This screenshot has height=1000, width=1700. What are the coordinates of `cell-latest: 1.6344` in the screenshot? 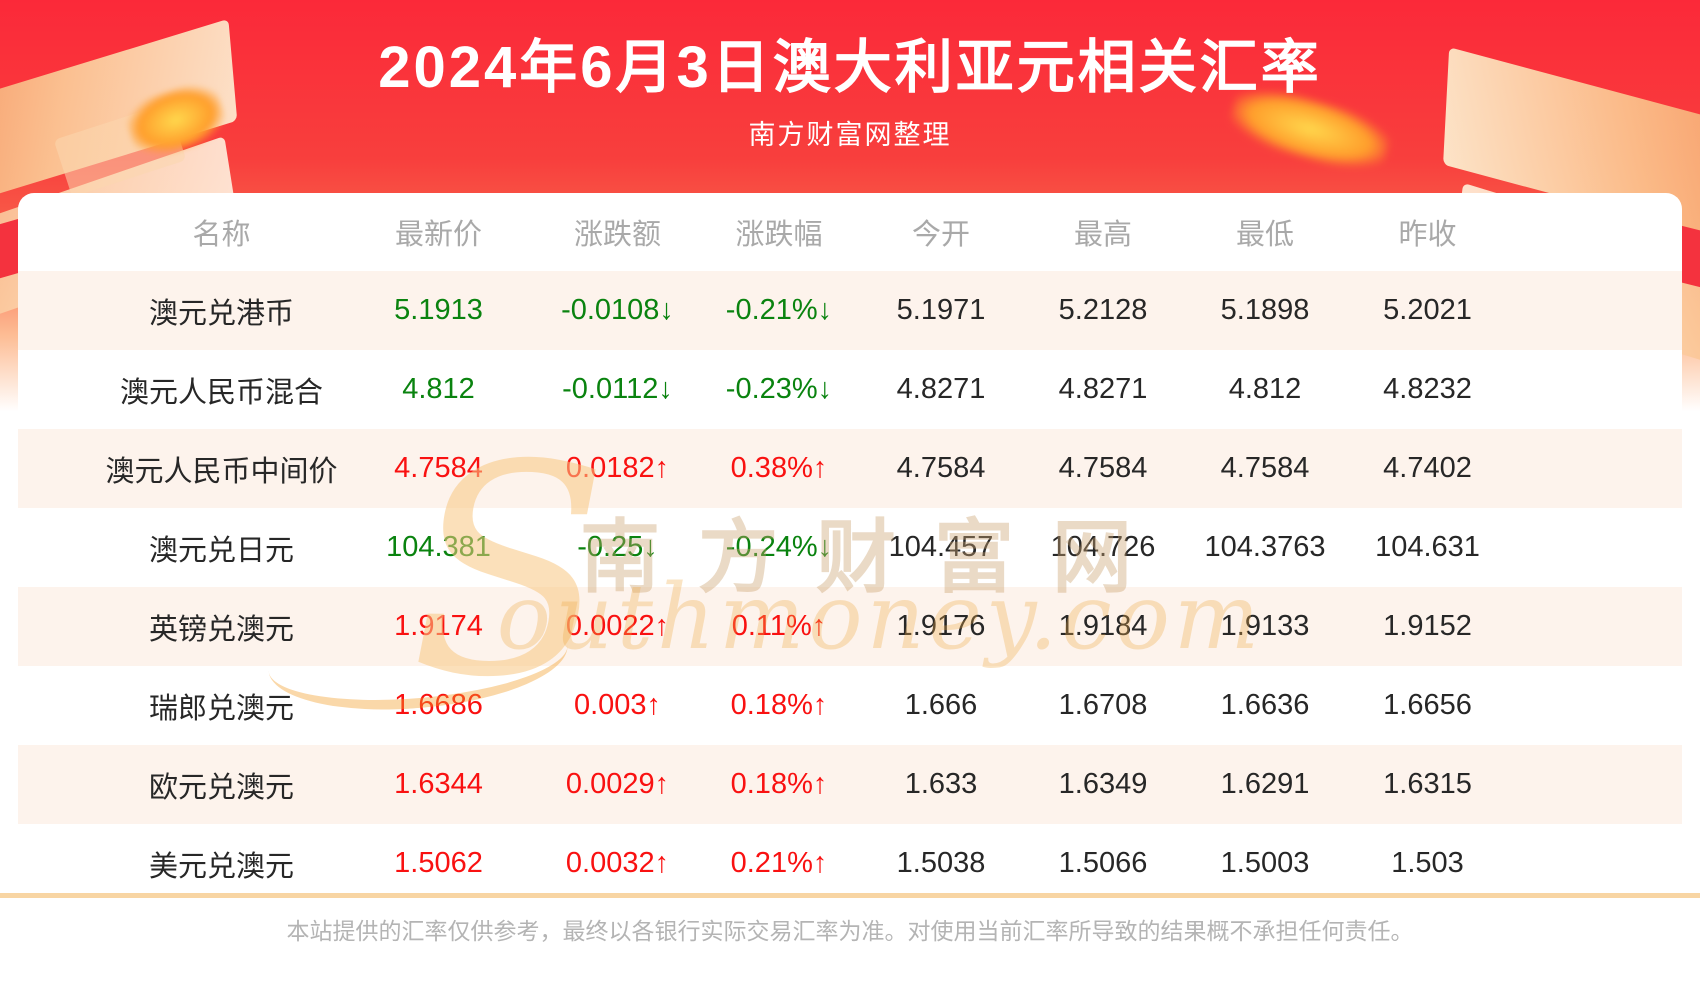 It's located at (438, 784).